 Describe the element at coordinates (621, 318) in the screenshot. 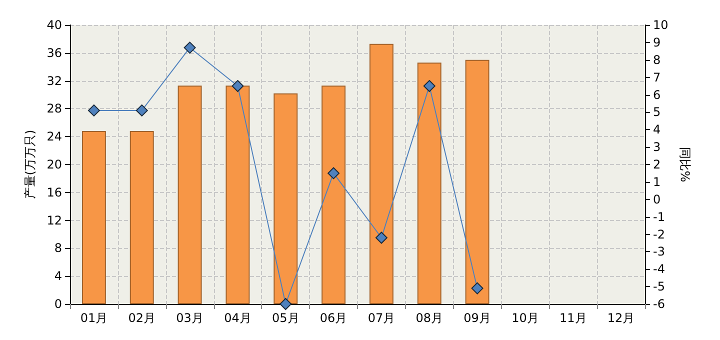

I see `x-tick-label: 12月` at that location.